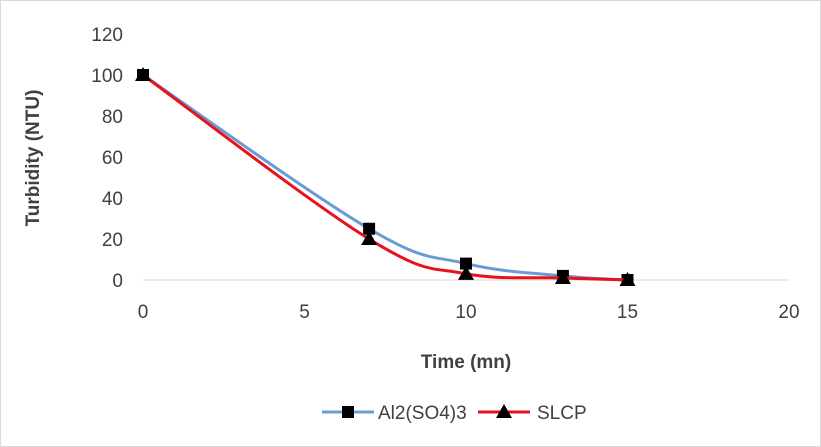 The height and width of the screenshot is (447, 821). I want to click on legend: Al2(SO4)3 SLCP, so click(454, 413).